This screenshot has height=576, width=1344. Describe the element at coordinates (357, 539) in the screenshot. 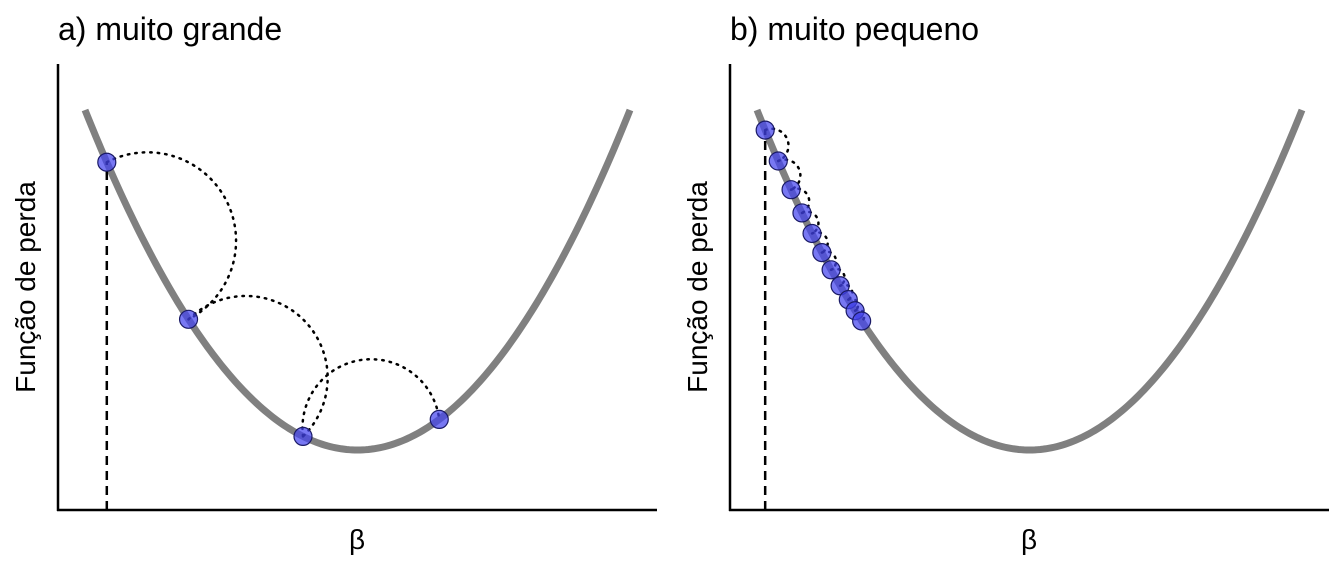

I see `panel-a-x-axis-label: β` at that location.